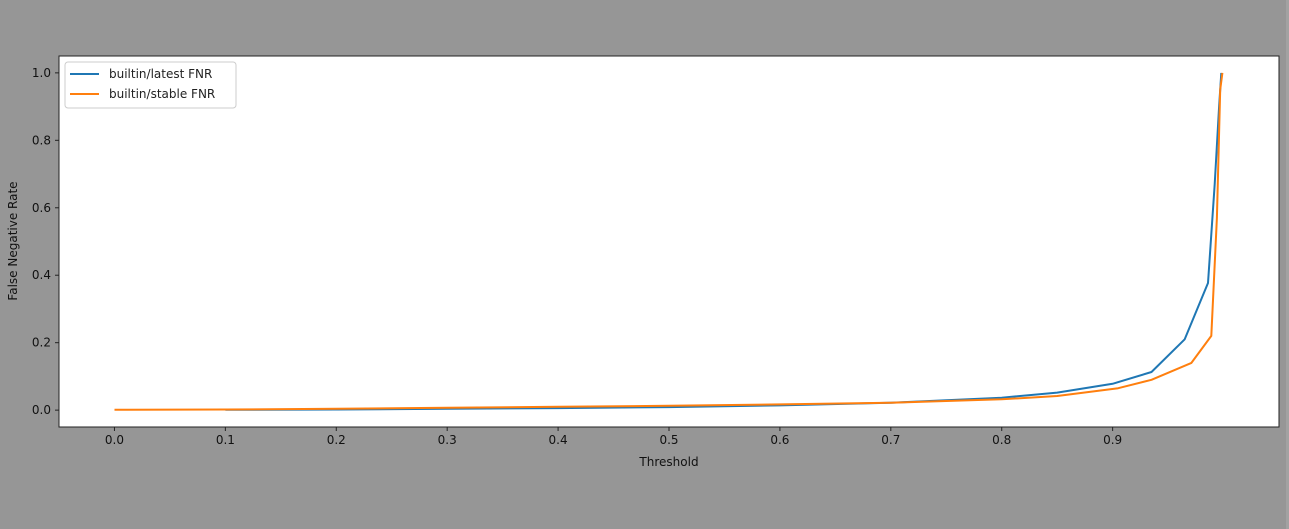 Image resolution: width=1289 pixels, height=529 pixels. I want to click on x-tick-label: 0.7, so click(890, 440).